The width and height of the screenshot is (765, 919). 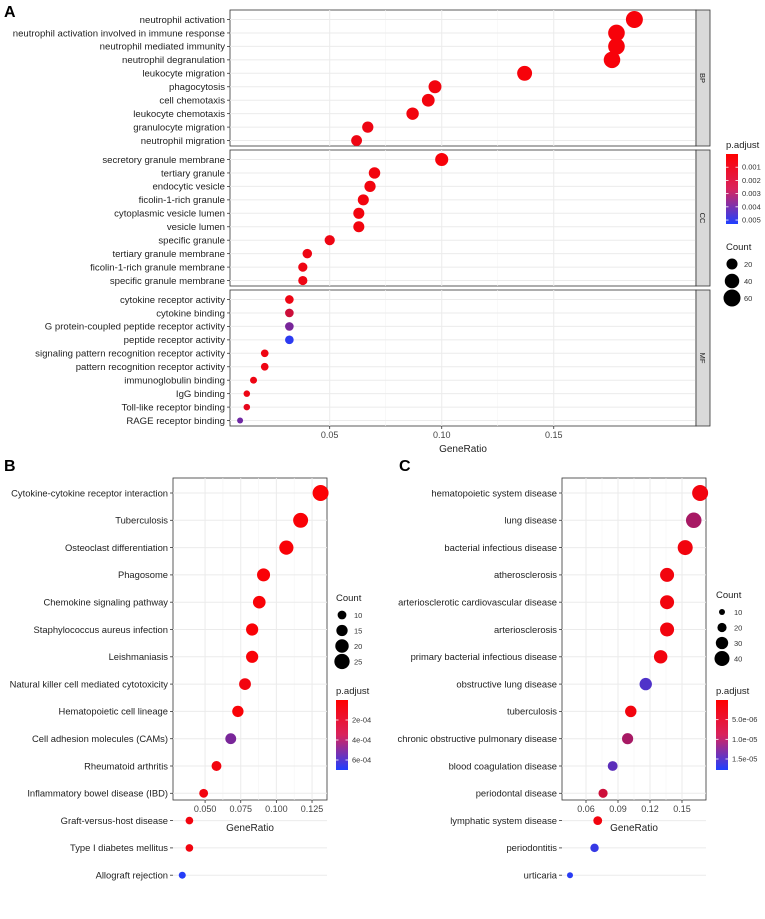 I want to click on term-label: Rheumatoid arthritis, so click(x=126, y=765).